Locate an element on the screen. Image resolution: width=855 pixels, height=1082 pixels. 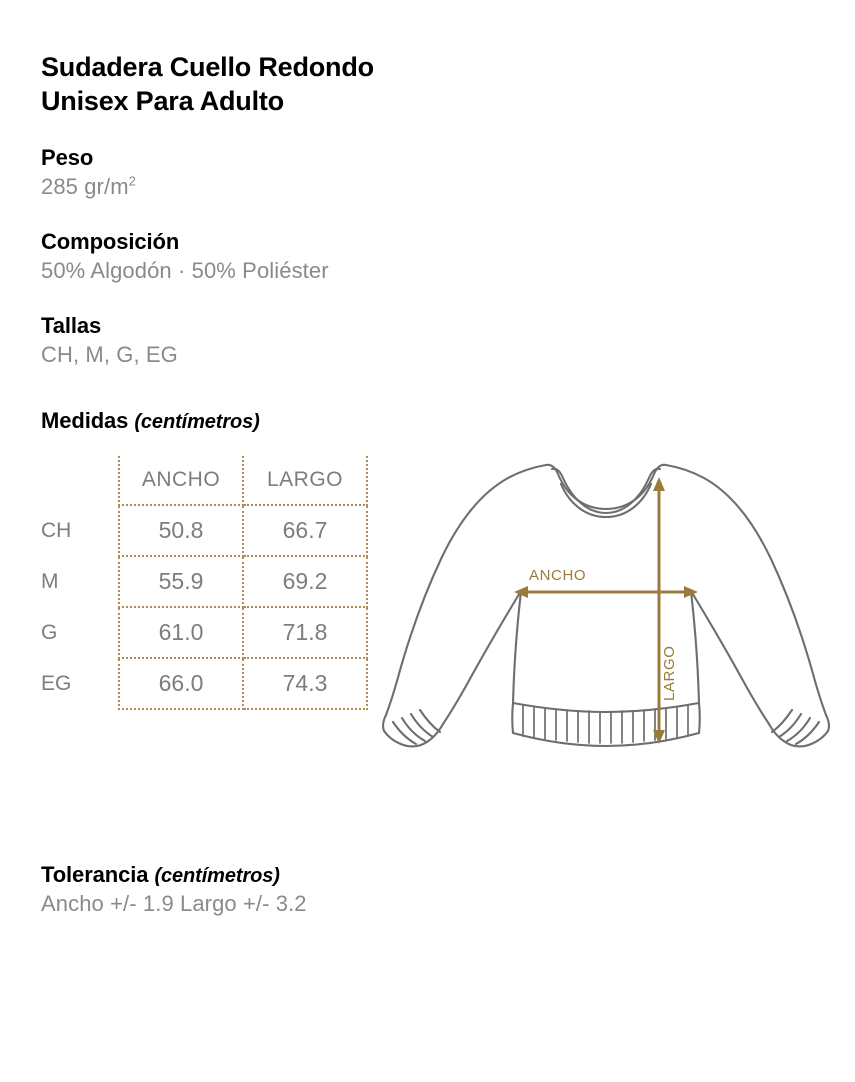
table-row: M 55.9 69.2 is located at coordinates (204, 582).